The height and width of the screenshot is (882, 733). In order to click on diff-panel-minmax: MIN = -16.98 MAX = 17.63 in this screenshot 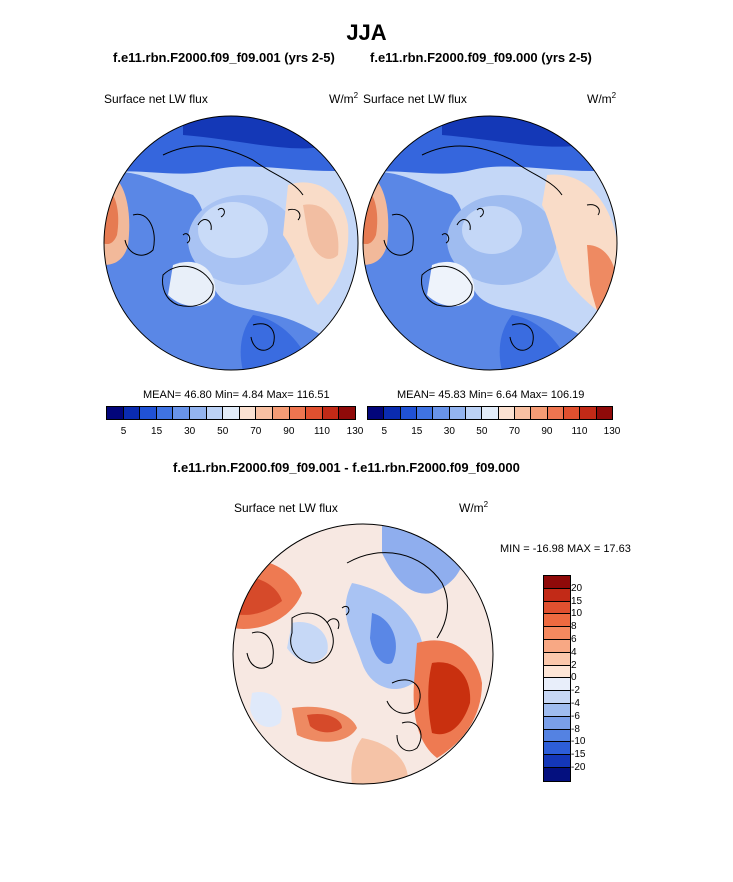, I will do `click(565, 549)`.